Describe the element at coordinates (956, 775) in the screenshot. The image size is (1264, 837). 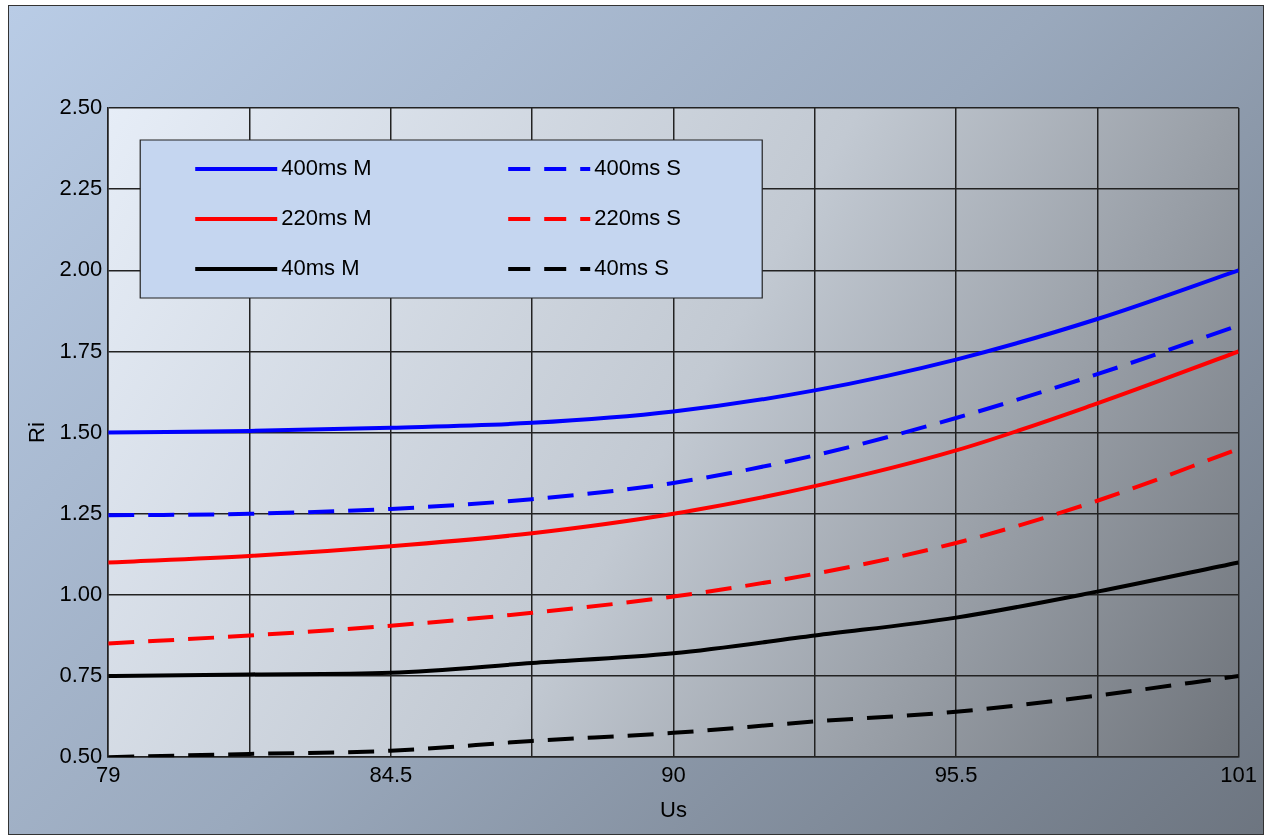
I see `x-tick-label: 95.5` at that location.